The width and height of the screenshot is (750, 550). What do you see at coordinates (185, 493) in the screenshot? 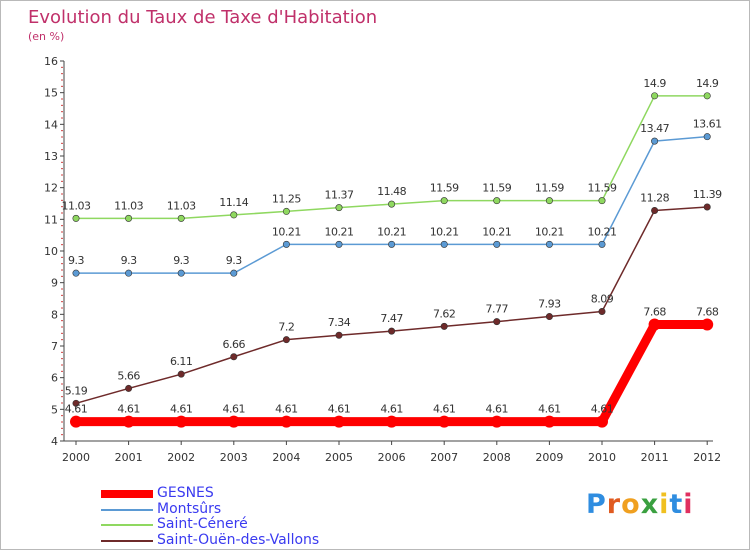
I see `legend-label: GESNES` at bounding box center [185, 493].